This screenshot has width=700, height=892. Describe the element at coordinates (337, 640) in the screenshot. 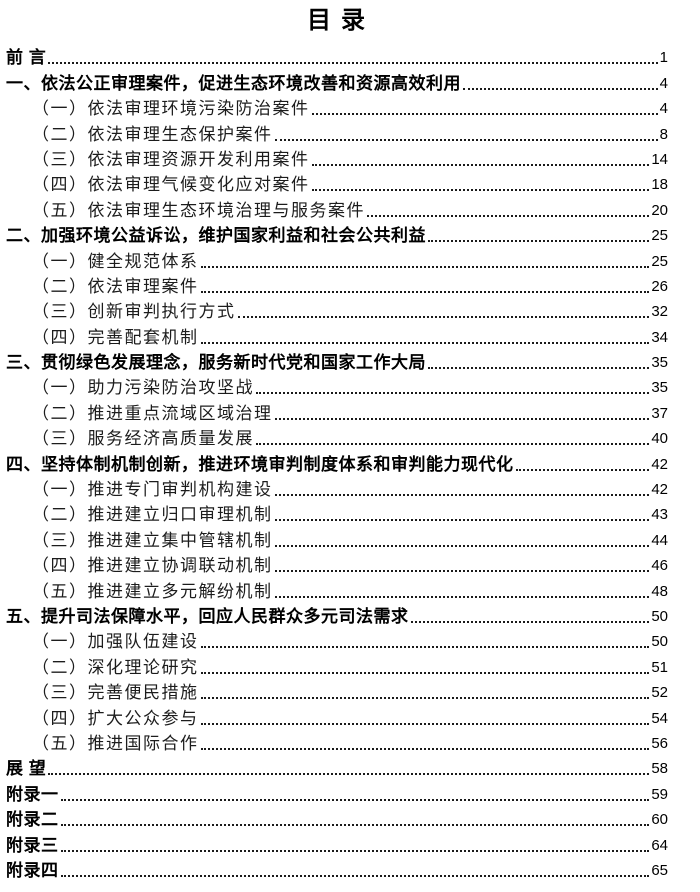

I see `toc-entry: （一）加强队伍建设 50` at that location.